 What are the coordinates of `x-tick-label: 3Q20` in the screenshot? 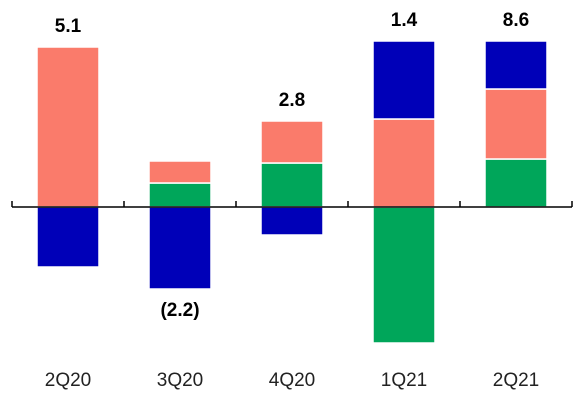 It's located at (180, 380).